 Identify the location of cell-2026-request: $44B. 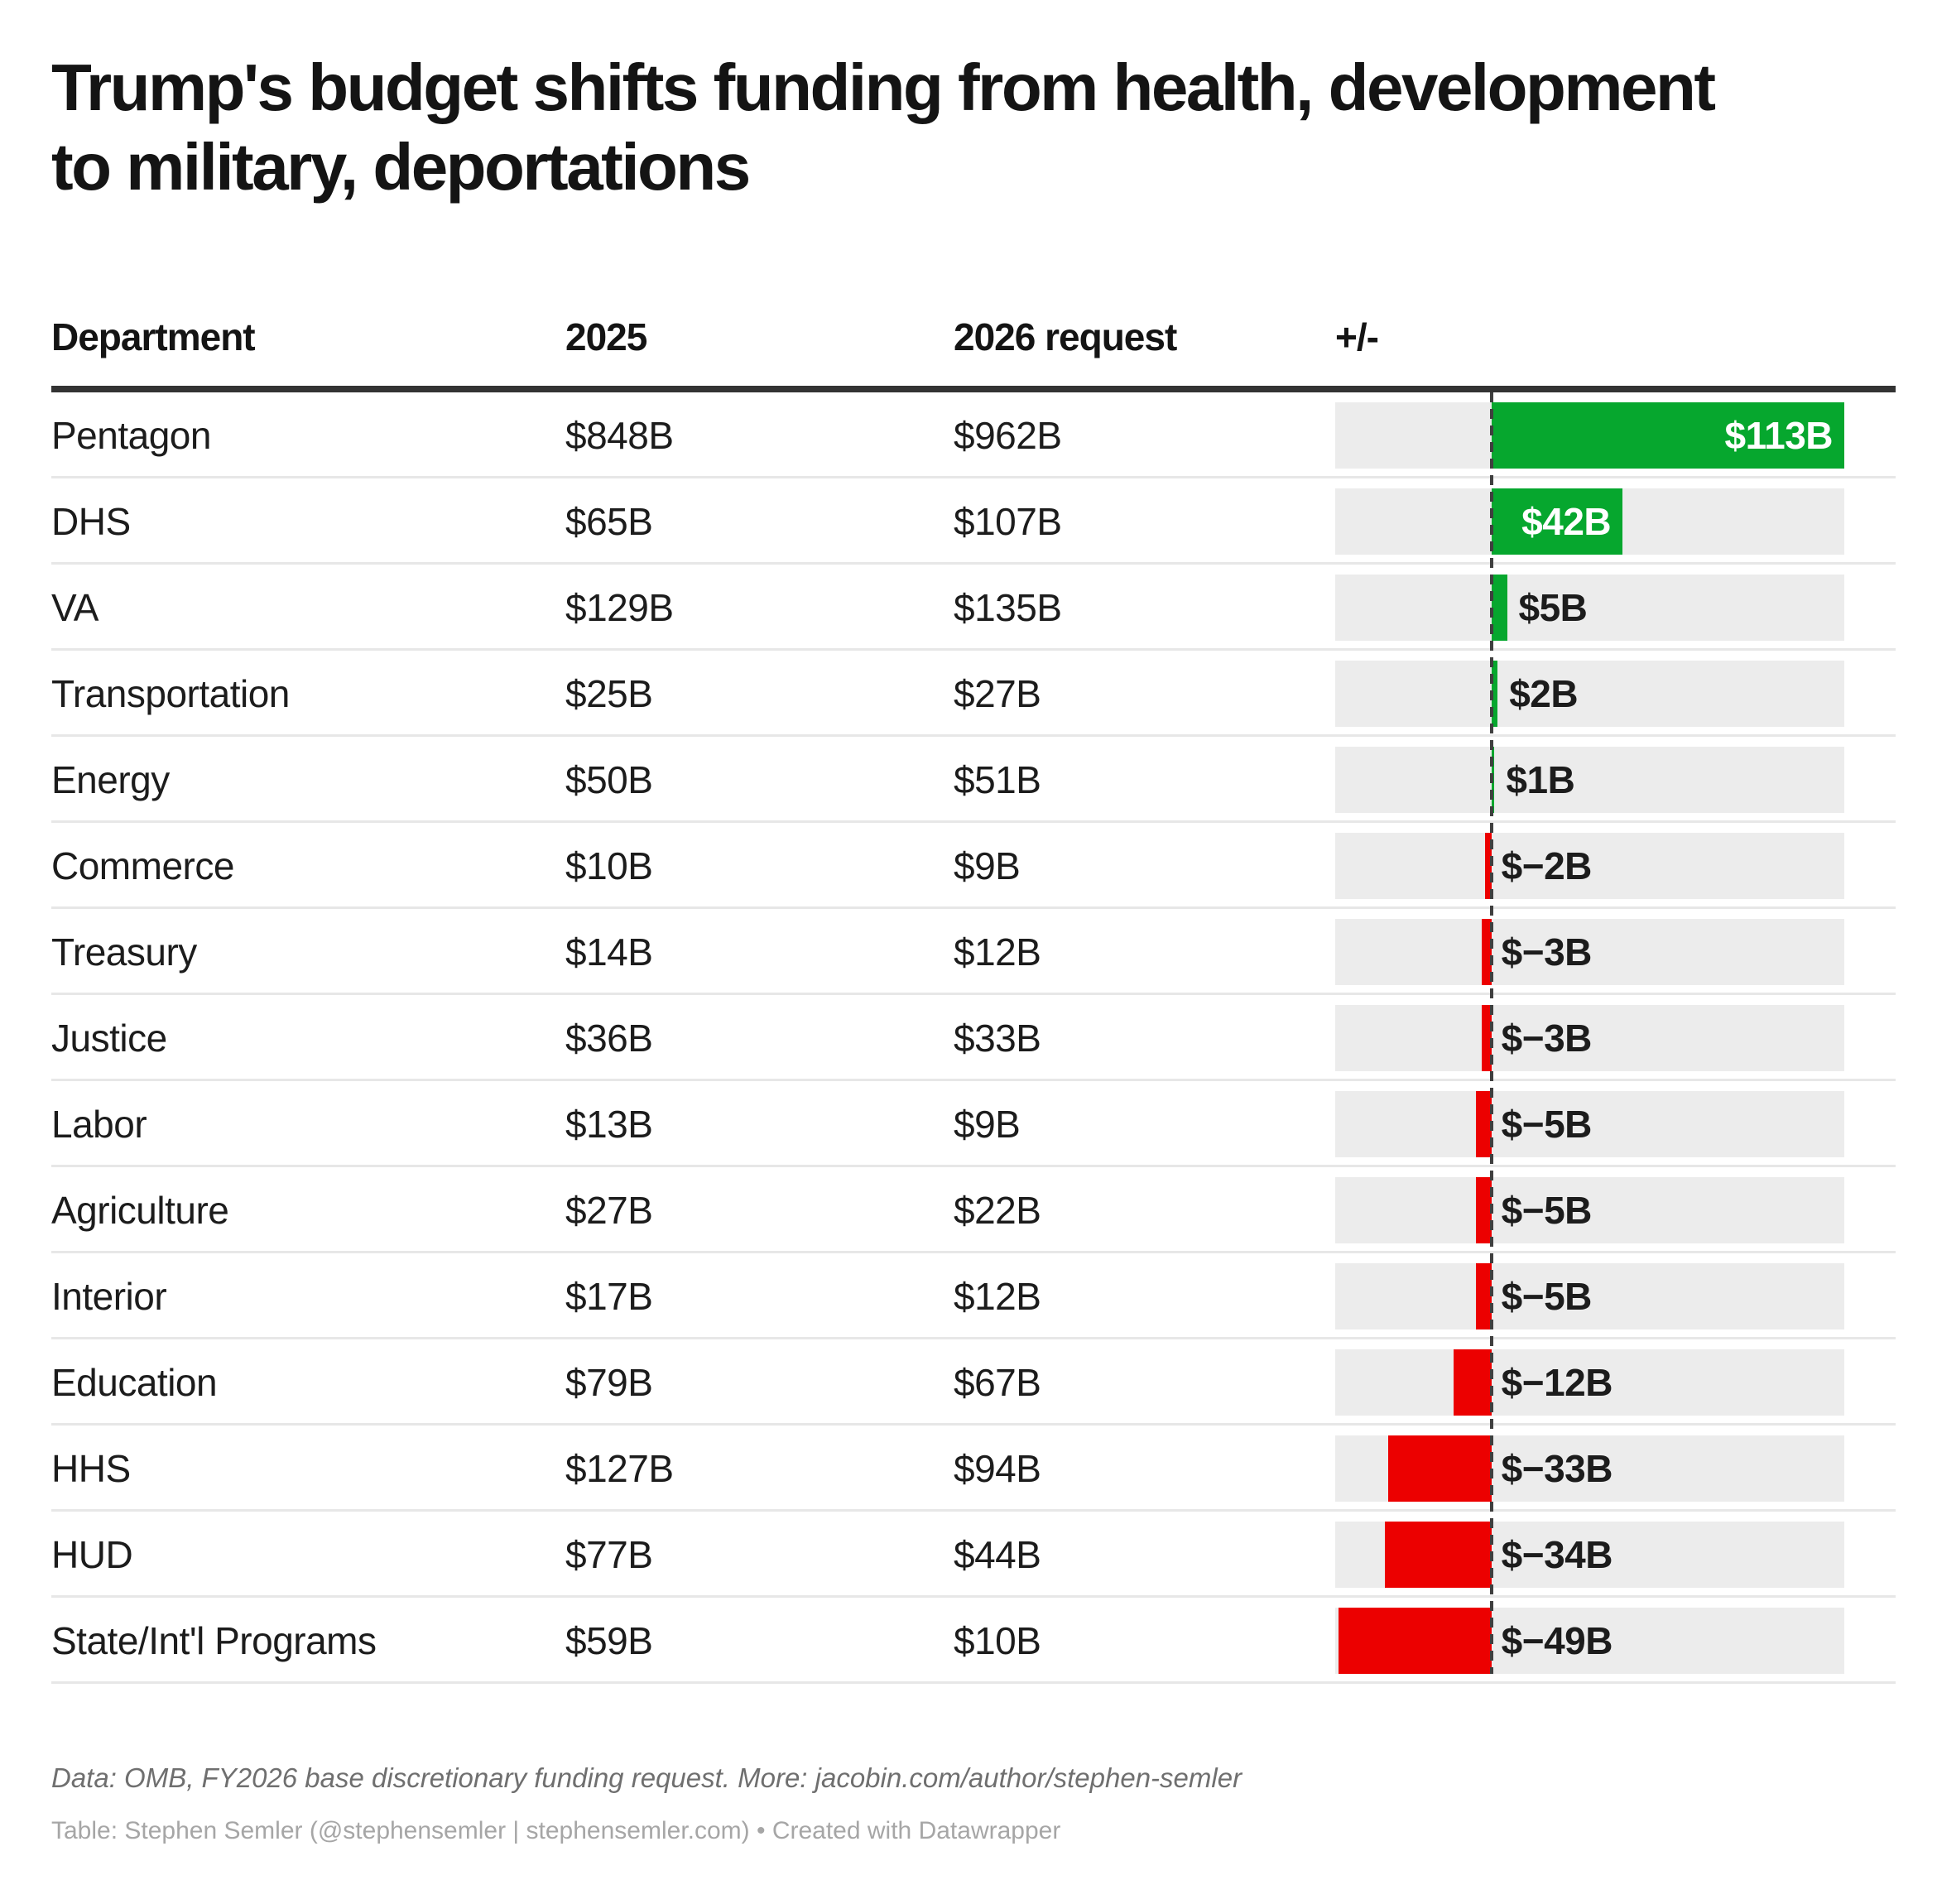
(997, 1554).